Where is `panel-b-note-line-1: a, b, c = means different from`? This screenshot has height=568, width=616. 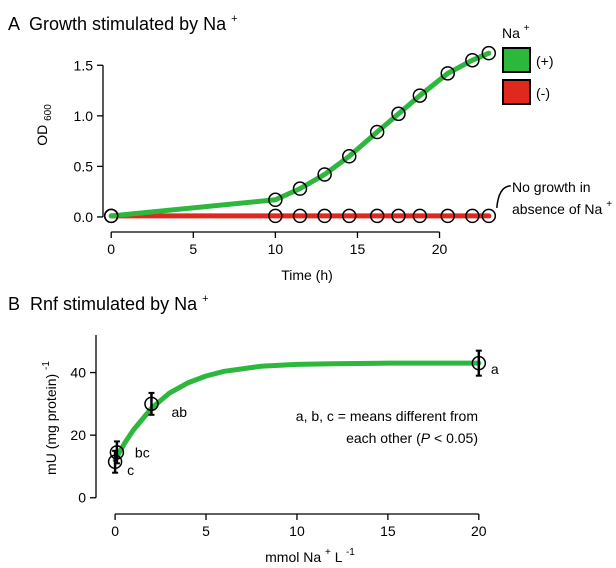
panel-b-note-line-1: a, b, c = means different from is located at coordinates (387, 416).